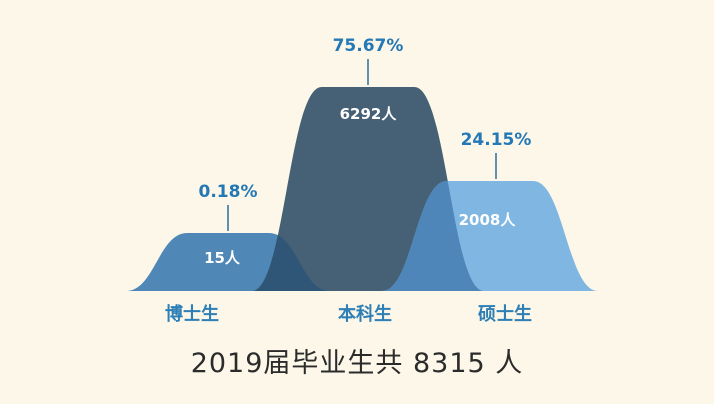 This screenshot has height=404, width=714. What do you see at coordinates (369, 114) in the screenshot?
I see `count-label-bachelor: 6292人` at bounding box center [369, 114].